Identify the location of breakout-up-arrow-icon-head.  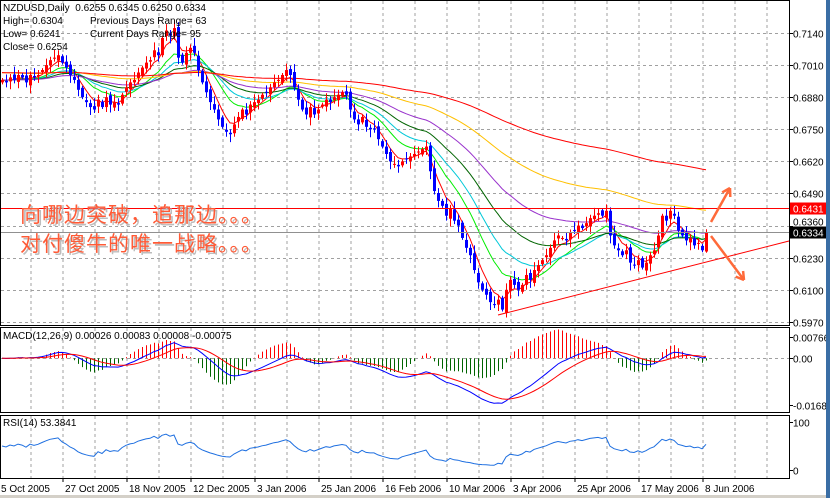
(726, 190).